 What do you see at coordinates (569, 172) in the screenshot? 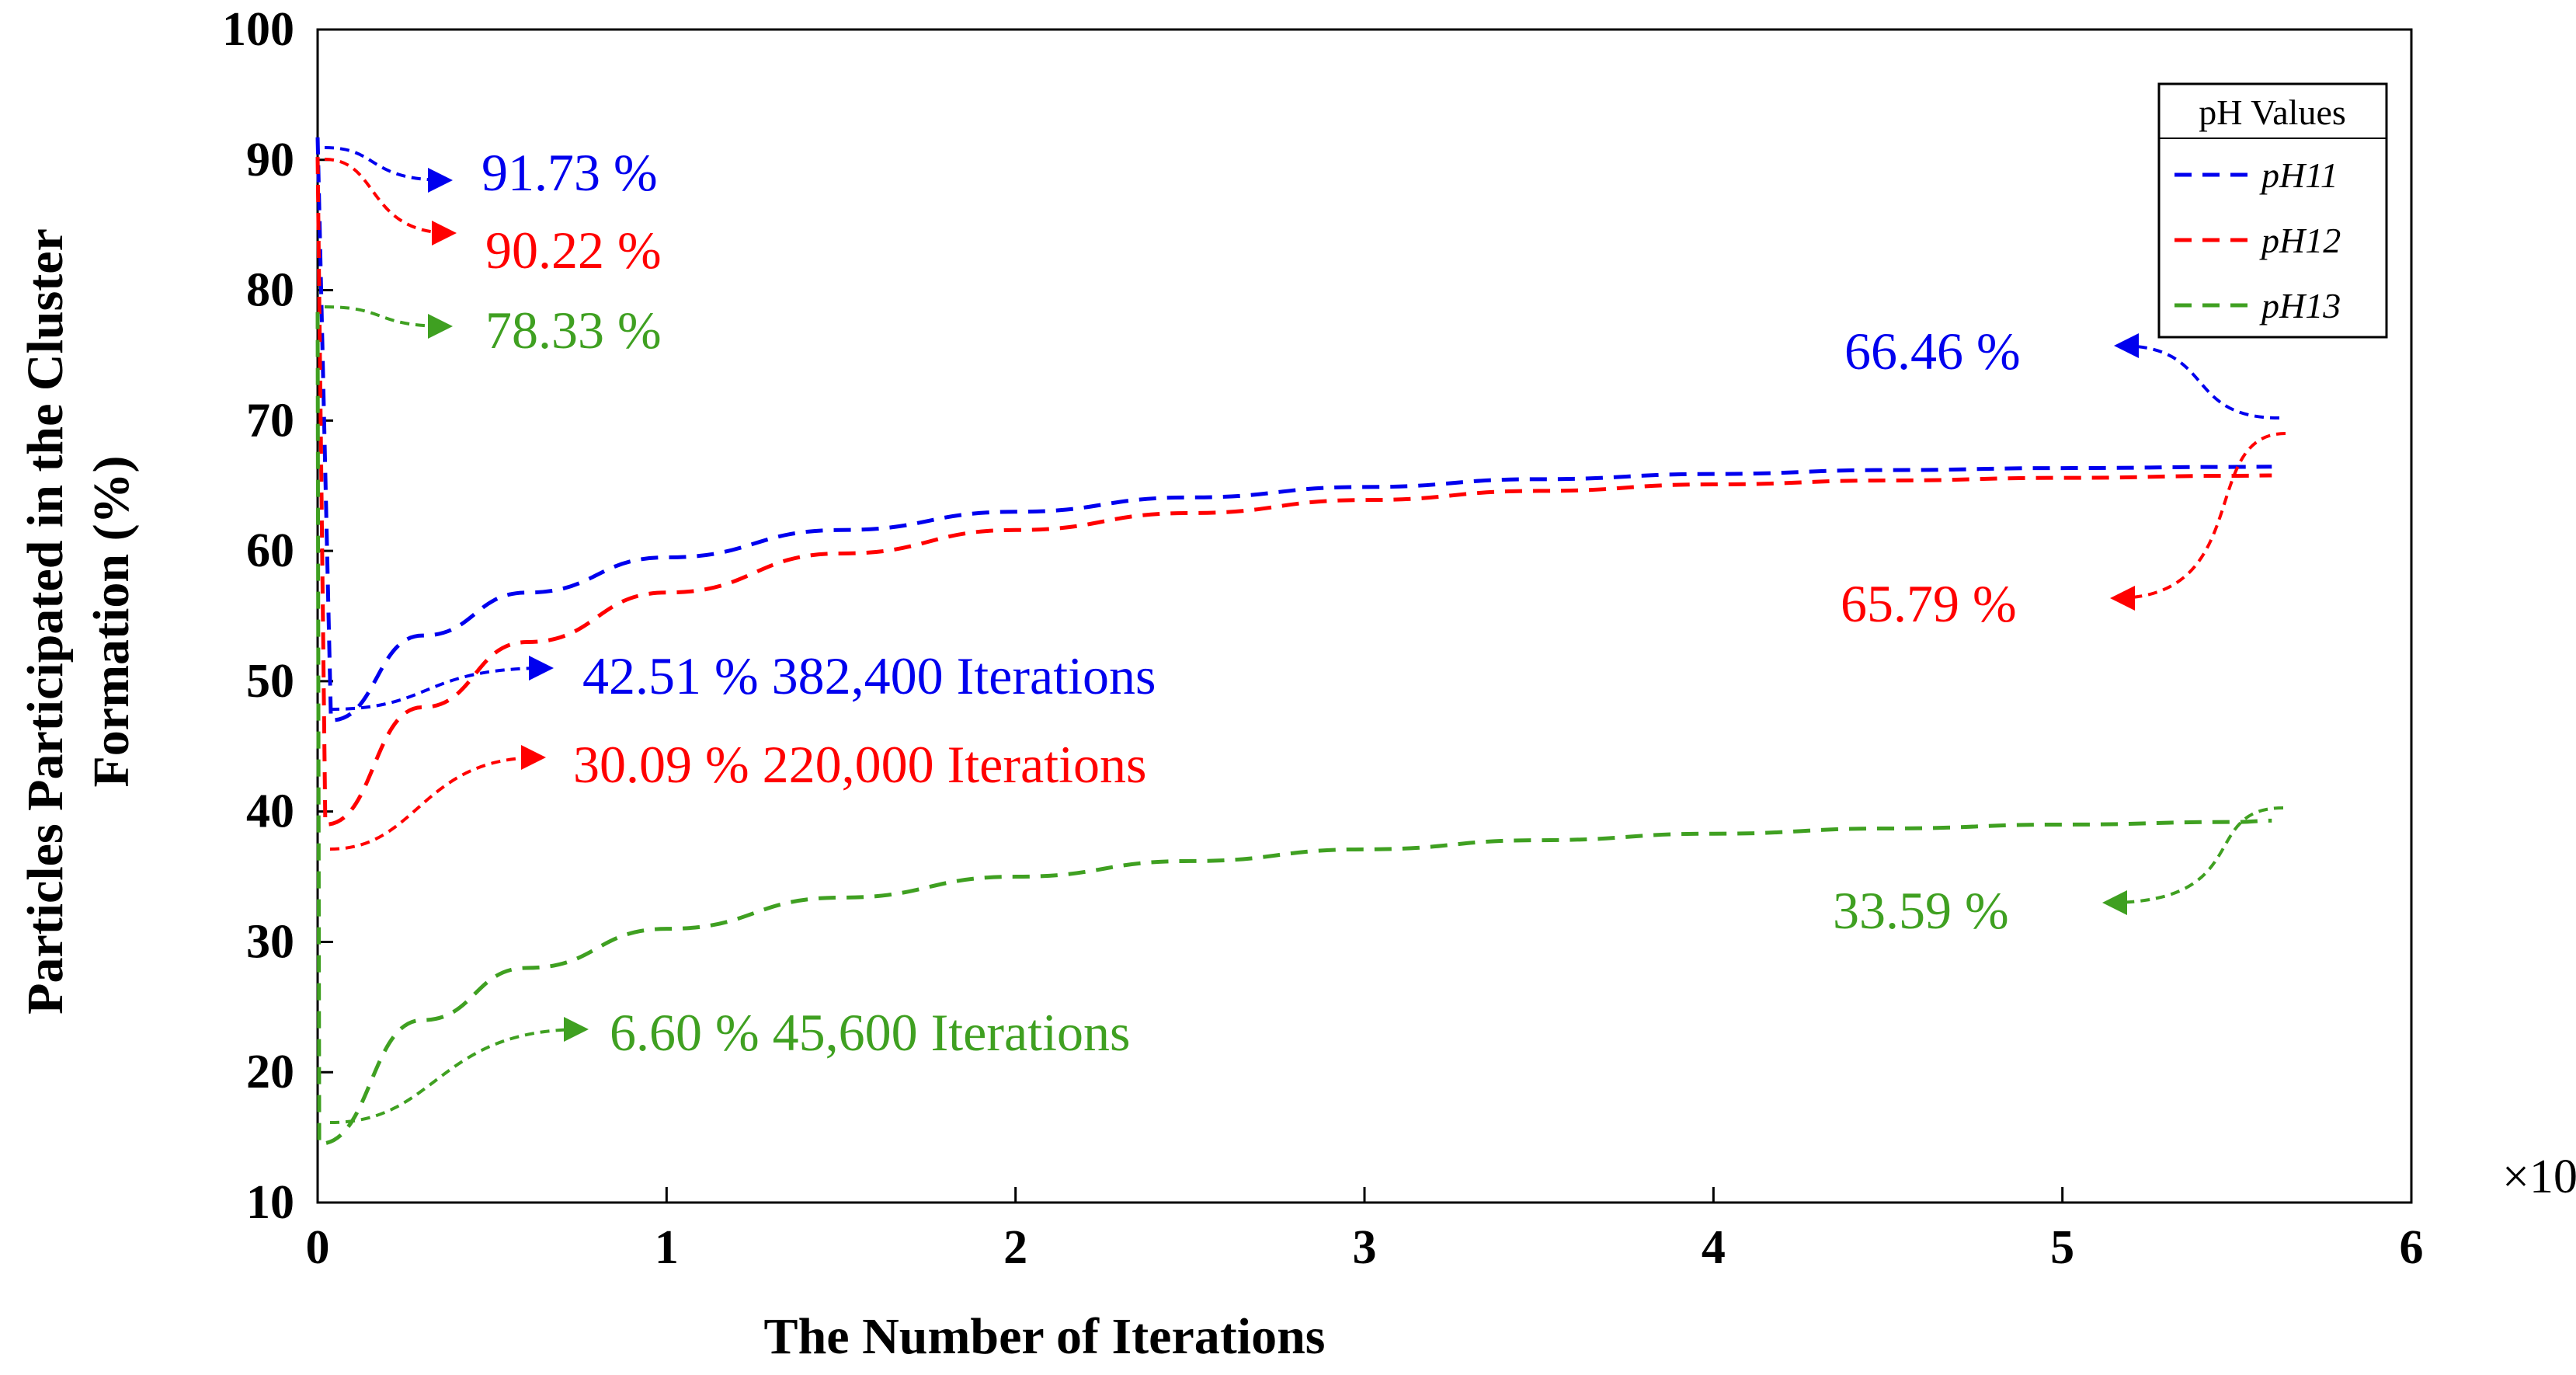
I see `annotation-label: 91.73 %` at bounding box center [569, 172].